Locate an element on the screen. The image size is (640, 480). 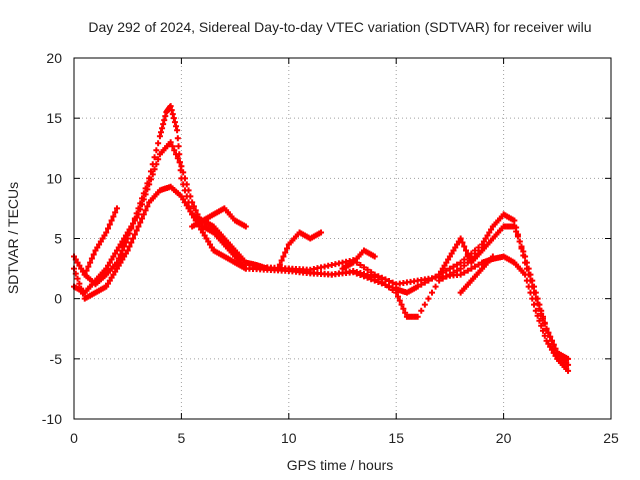
x-axis-label: GPS time / hours is located at coordinates (340, 465).